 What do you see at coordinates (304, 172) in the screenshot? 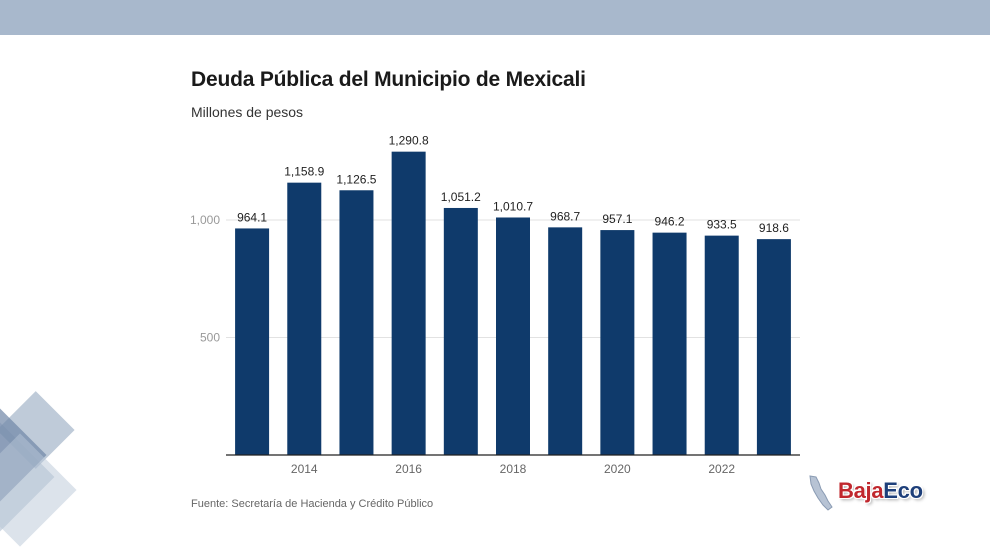
I see `value-label-2014: 1,158.9` at bounding box center [304, 172].